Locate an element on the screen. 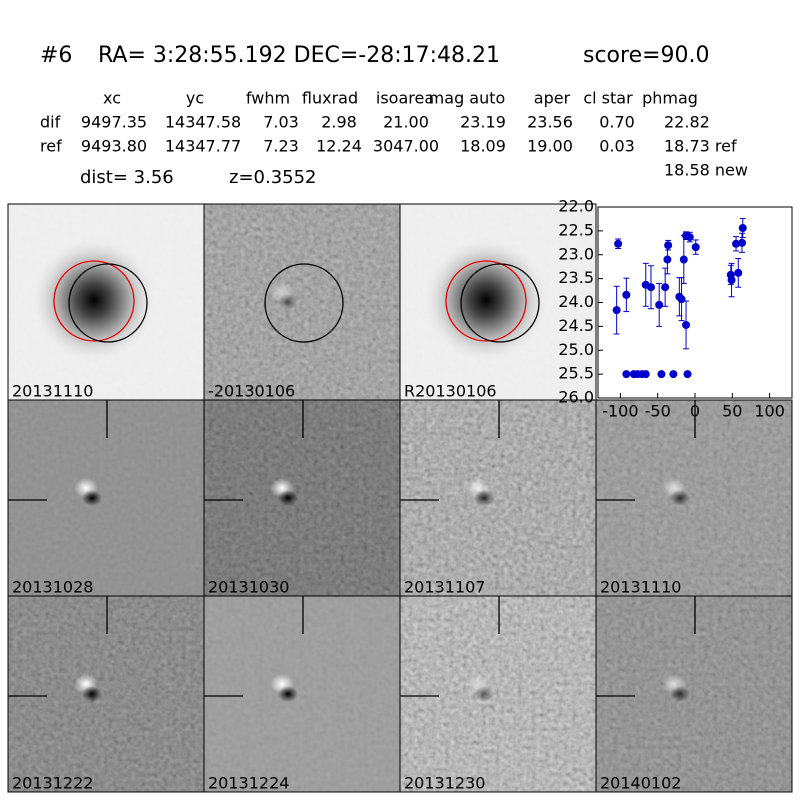  table-cell: 14347.77 is located at coordinates (203, 146).